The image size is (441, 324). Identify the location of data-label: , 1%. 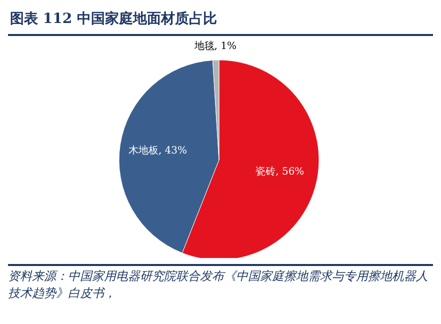
(225, 46).